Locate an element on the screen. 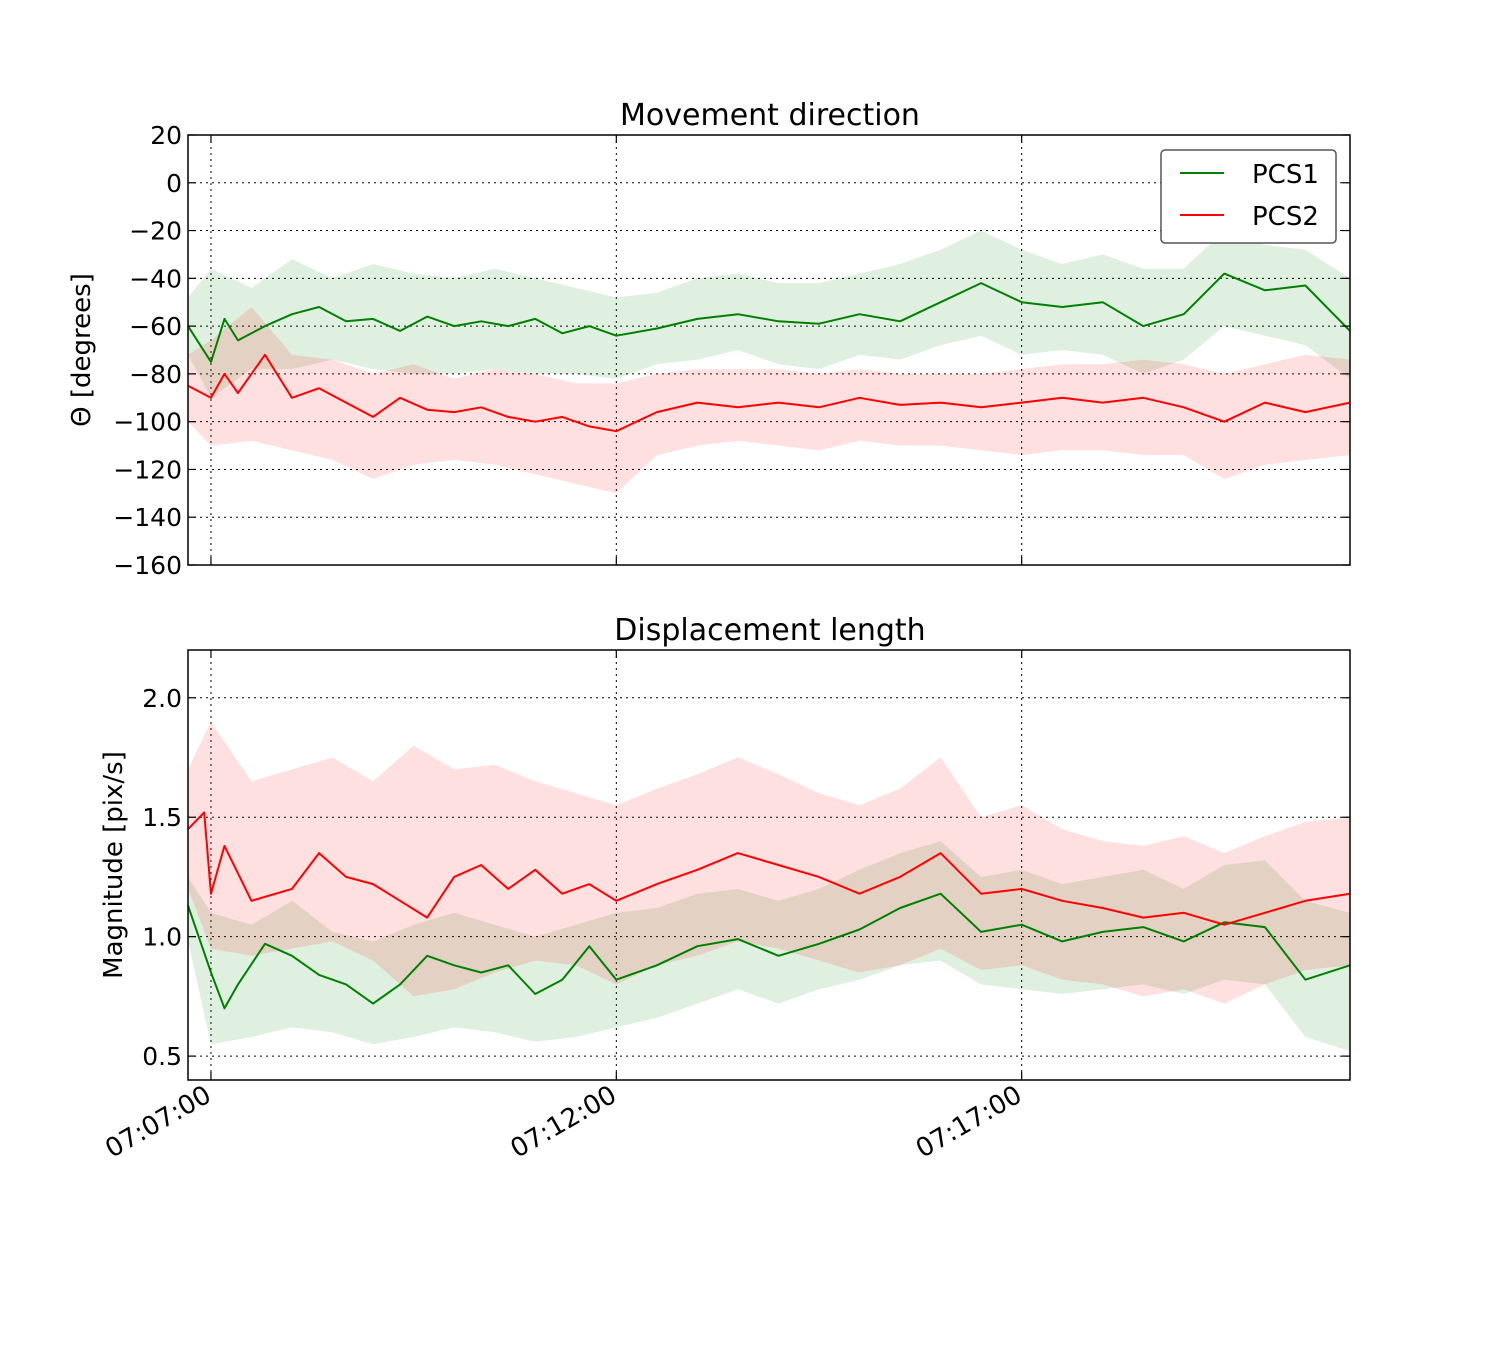 This screenshot has height=1350, width=1500. legend-label-pcs1: PCS1 is located at coordinates (1285, 175).